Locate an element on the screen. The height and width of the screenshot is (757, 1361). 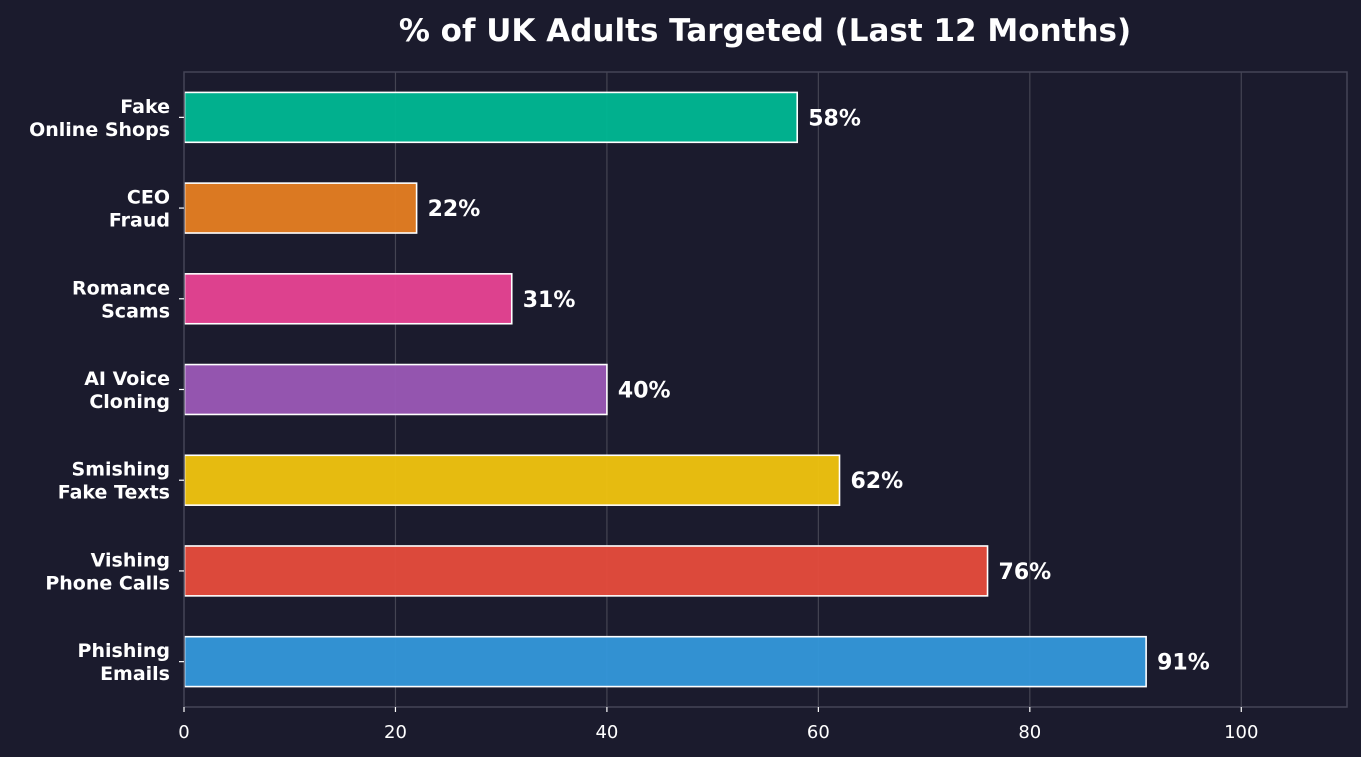
category-label: Scams is located at coordinates (135, 311).